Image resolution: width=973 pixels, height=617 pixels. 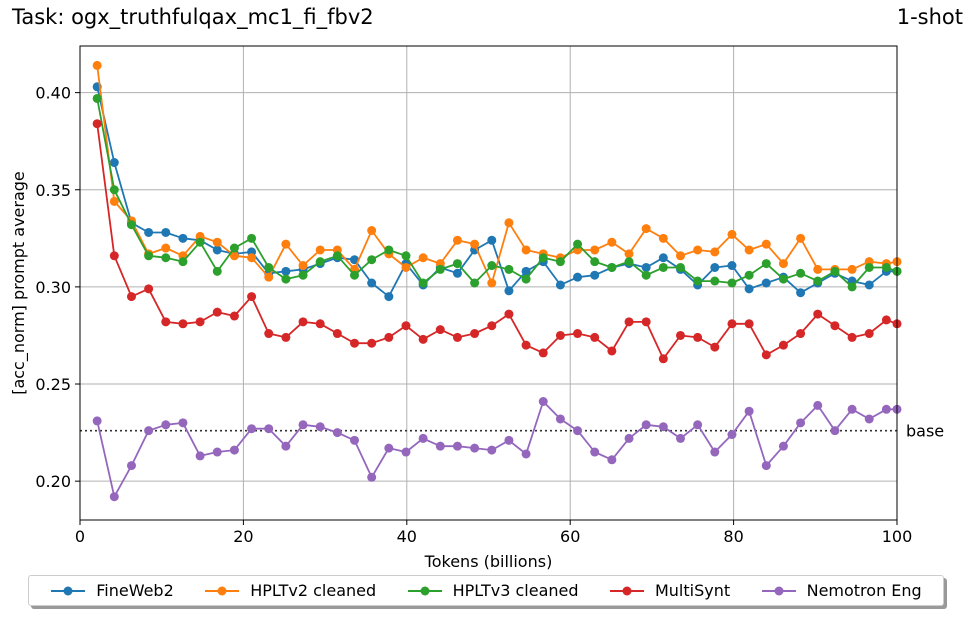 What do you see at coordinates (897, 536) in the screenshot?
I see `x-tick-label: 100` at bounding box center [897, 536].